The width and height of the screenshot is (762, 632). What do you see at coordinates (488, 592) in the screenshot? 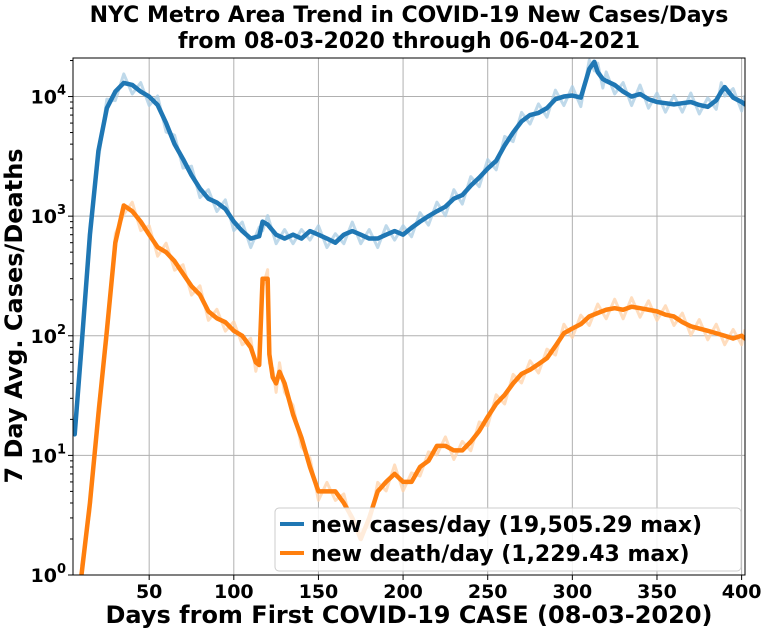
I see `x-tick-label: 250` at bounding box center [488, 592].